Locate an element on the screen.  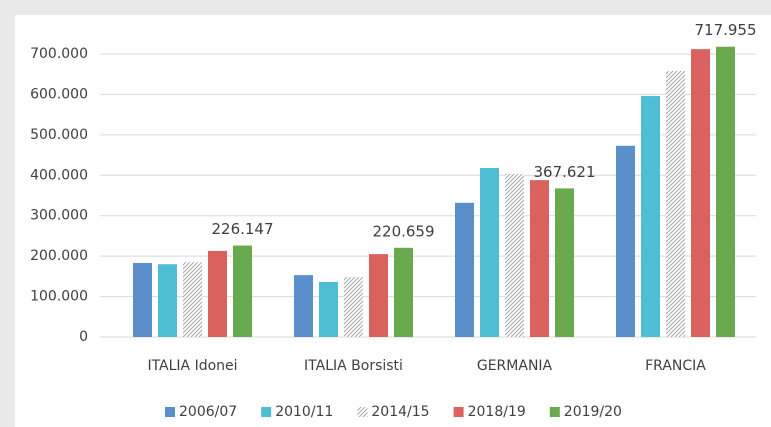
y-tick-label: 500.000 is located at coordinates (59, 135).